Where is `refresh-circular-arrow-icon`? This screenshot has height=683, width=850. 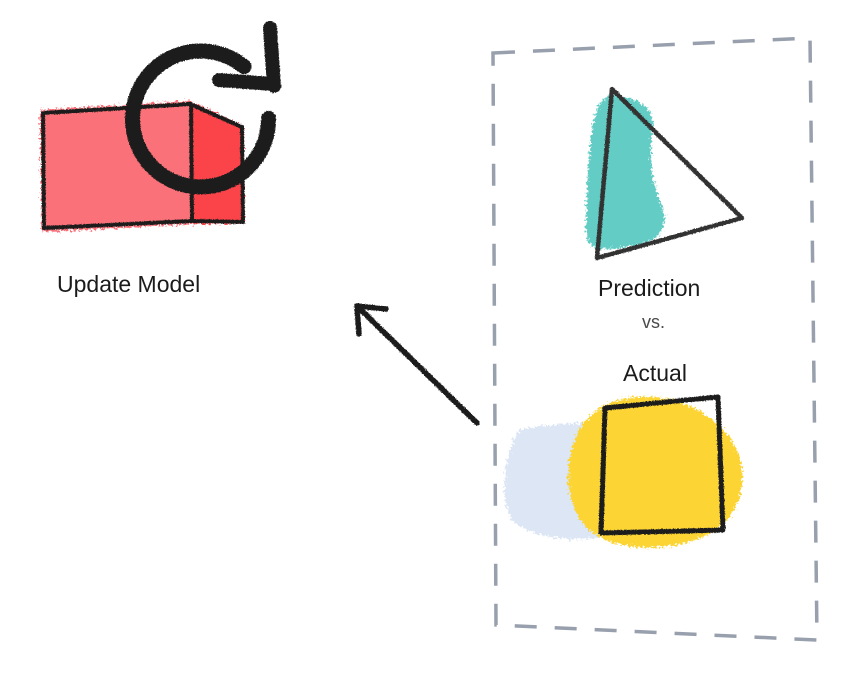
refresh-circular-arrow-icon is located at coordinates (203, 108).